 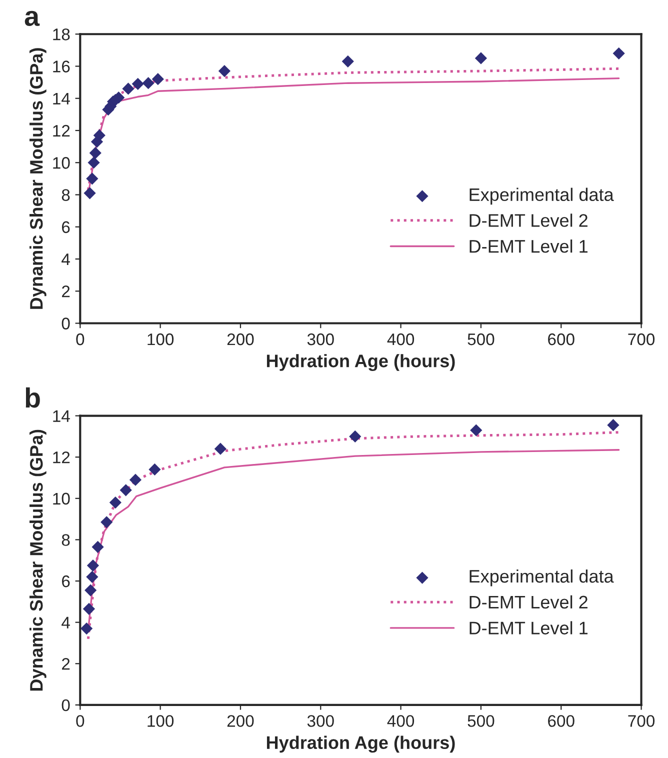 What do you see at coordinates (33, 397) in the screenshot?
I see `chart-title: b` at bounding box center [33, 397].